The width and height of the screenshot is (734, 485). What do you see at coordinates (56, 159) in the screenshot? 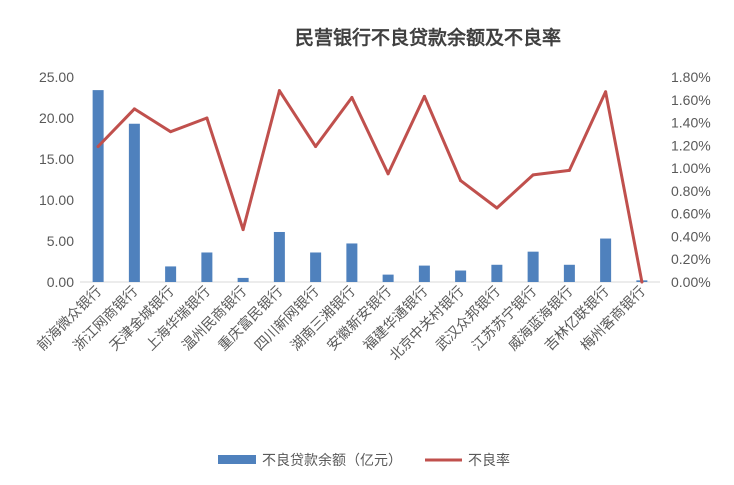
I see `left-tick-label: 15.00` at bounding box center [56, 159].